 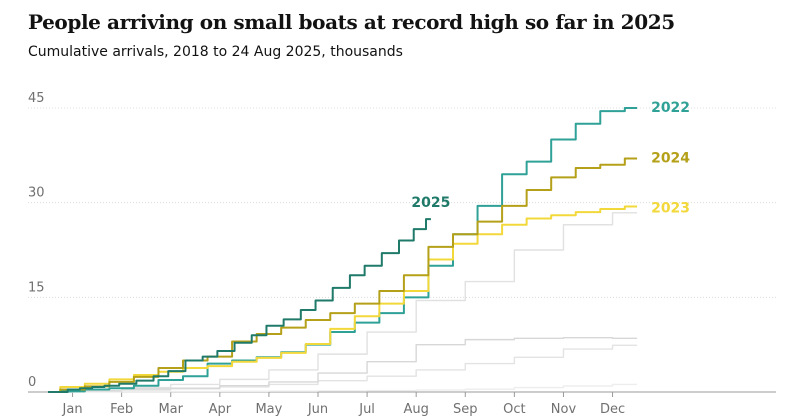 I want to click on series-line-background-y2019, so click(x=343, y=368).